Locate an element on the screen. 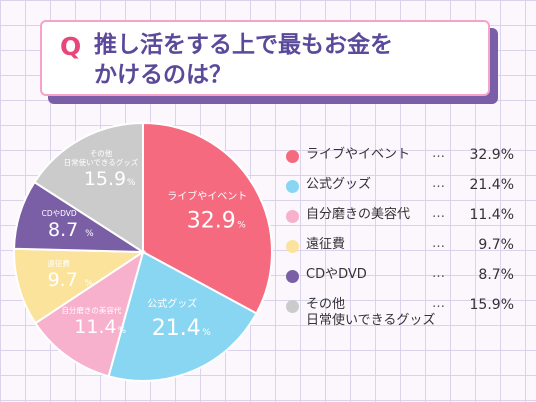 This screenshot has width=536, height=402. legend-label: ライブやイベント is located at coordinates (358, 155).